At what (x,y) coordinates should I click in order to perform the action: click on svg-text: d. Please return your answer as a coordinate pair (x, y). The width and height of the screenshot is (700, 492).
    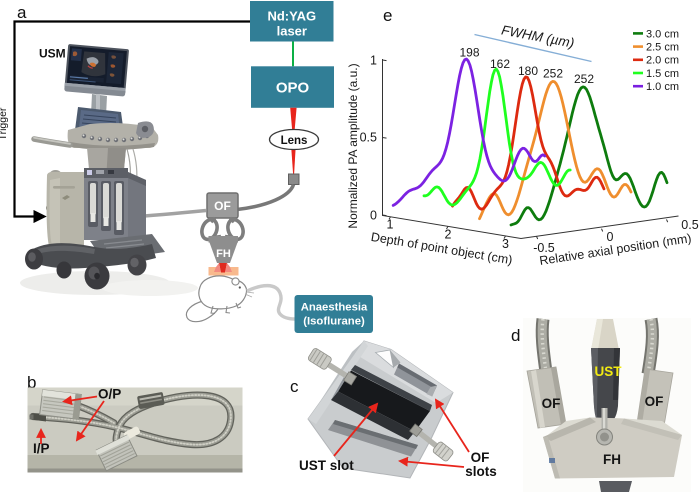
    Looking at the image, I should click on (515, 335).